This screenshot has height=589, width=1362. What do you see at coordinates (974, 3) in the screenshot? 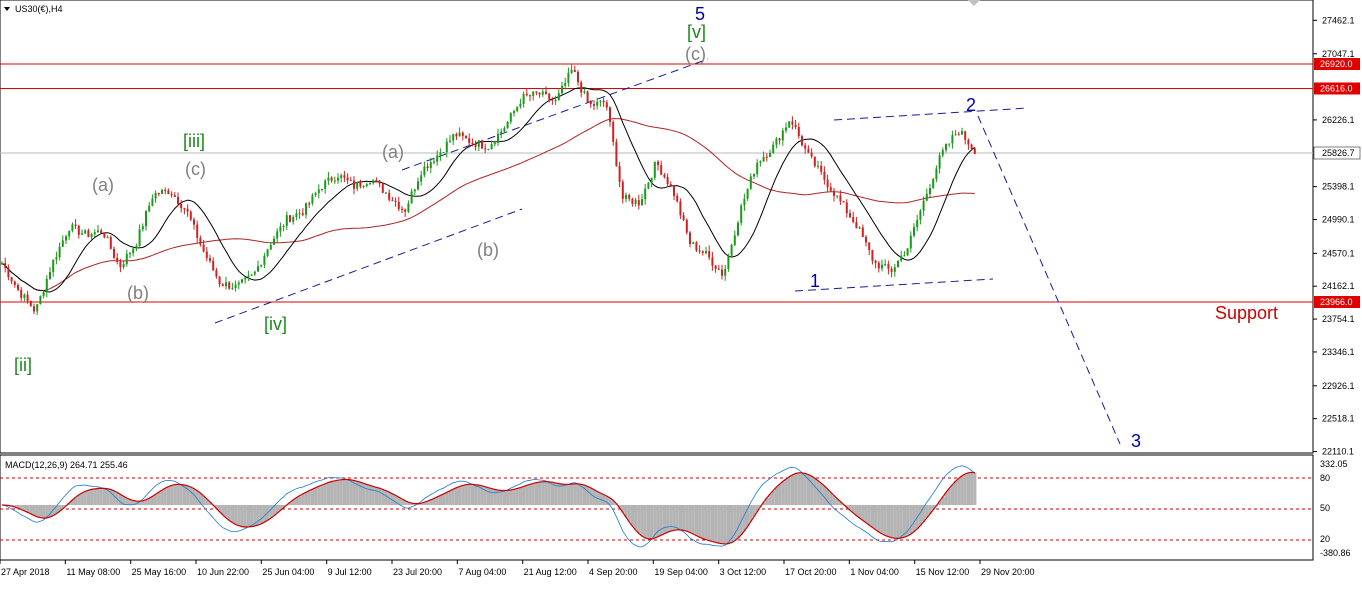
I see `chart-shift-marker` at bounding box center [974, 3].